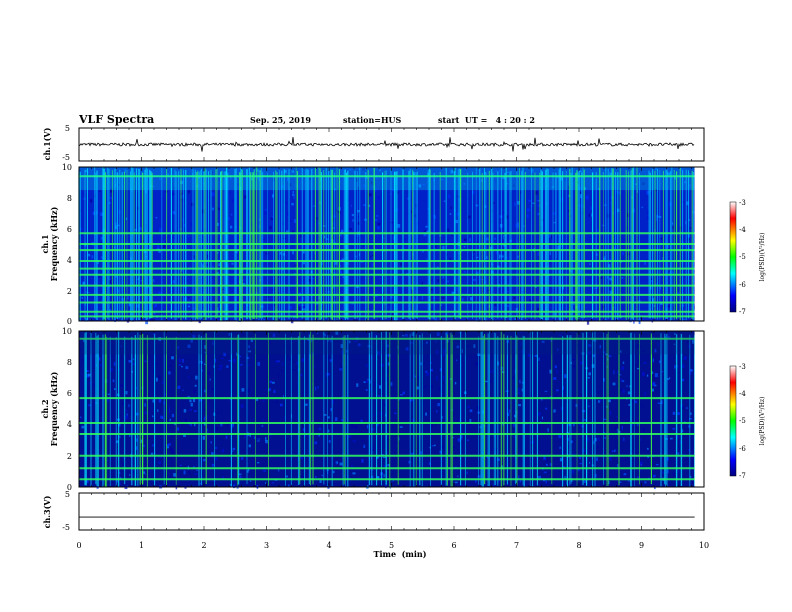 The height and width of the screenshot is (612, 792). What do you see at coordinates (733, 257) in the screenshot?
I see `ch1-colorbar-scale` at bounding box center [733, 257].